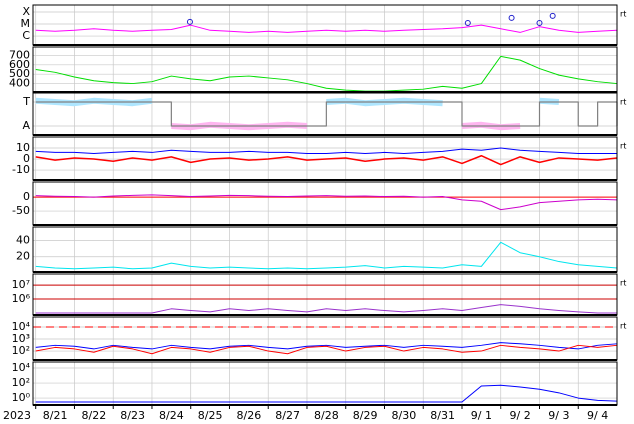  Describe the element at coordinates (558, 415) in the screenshot. I see `x-tick-label: 9/ 3` at that location.